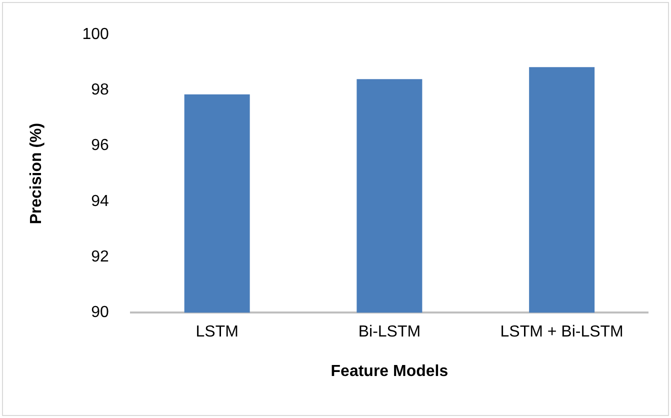 This screenshot has height=418, width=671. Describe the element at coordinates (562, 332) in the screenshot. I see `x-tick-label: LSTM + Bi-LSTM` at that location.